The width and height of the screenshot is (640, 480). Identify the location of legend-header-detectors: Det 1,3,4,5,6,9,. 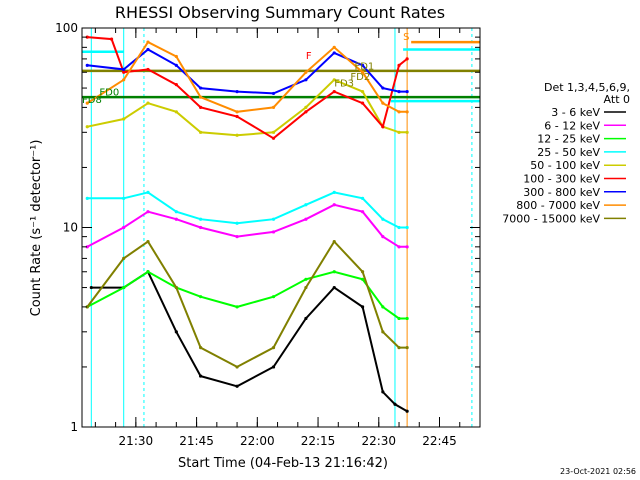
(587, 87).